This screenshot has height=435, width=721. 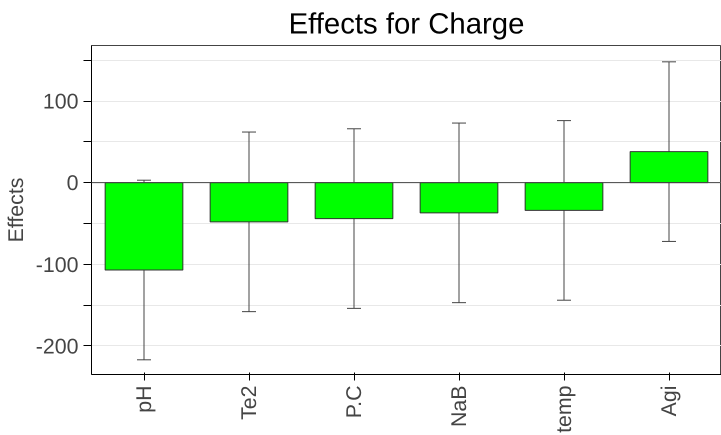 What do you see at coordinates (16, 210) in the screenshot?
I see `y-axis-title: Effects` at bounding box center [16, 210].